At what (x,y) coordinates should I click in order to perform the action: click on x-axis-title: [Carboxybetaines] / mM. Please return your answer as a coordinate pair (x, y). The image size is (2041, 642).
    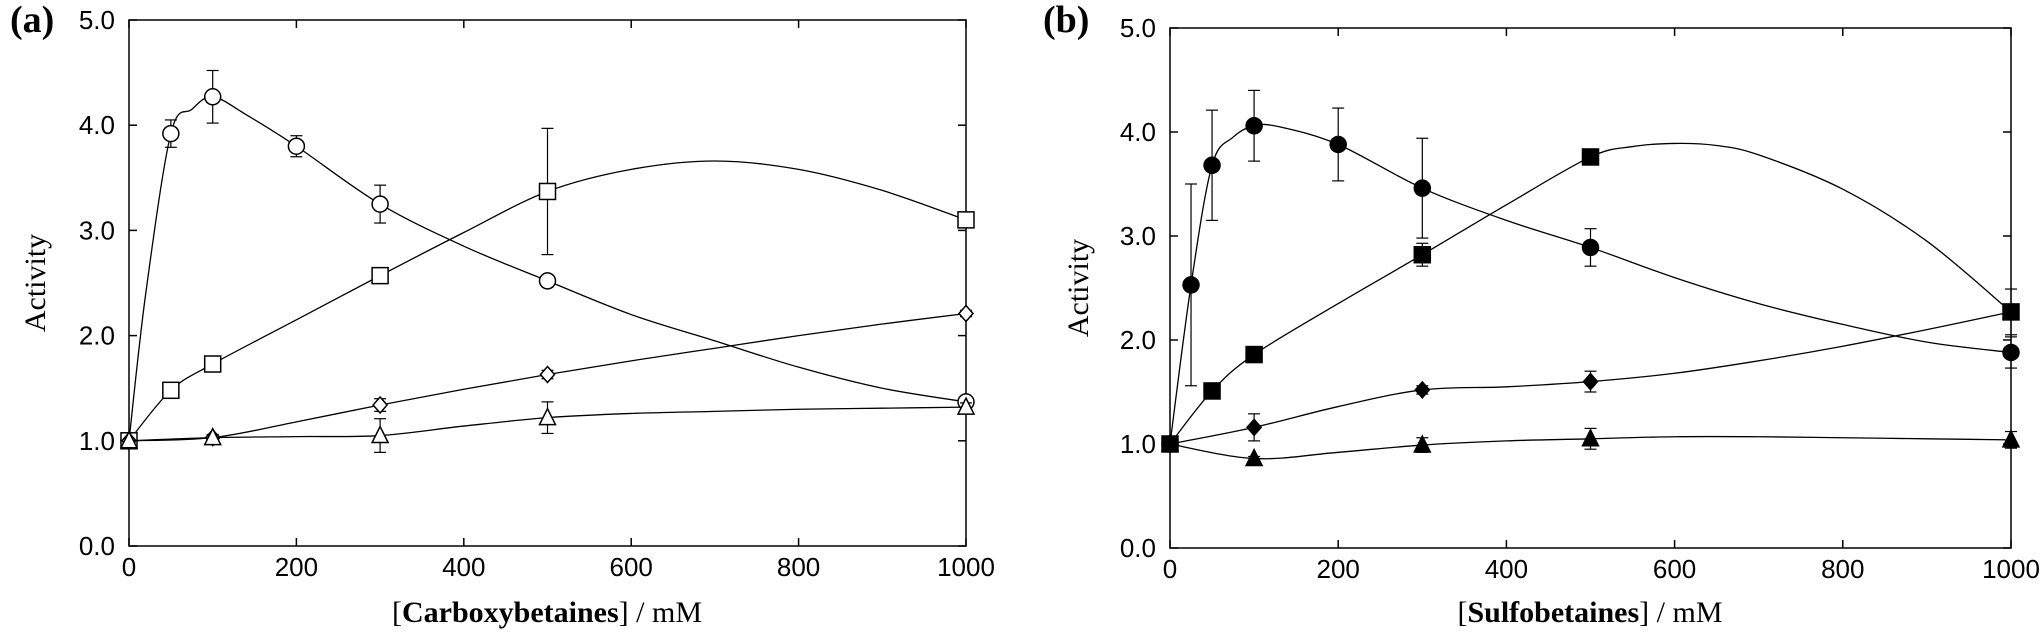
    Looking at the image, I should click on (547, 612).